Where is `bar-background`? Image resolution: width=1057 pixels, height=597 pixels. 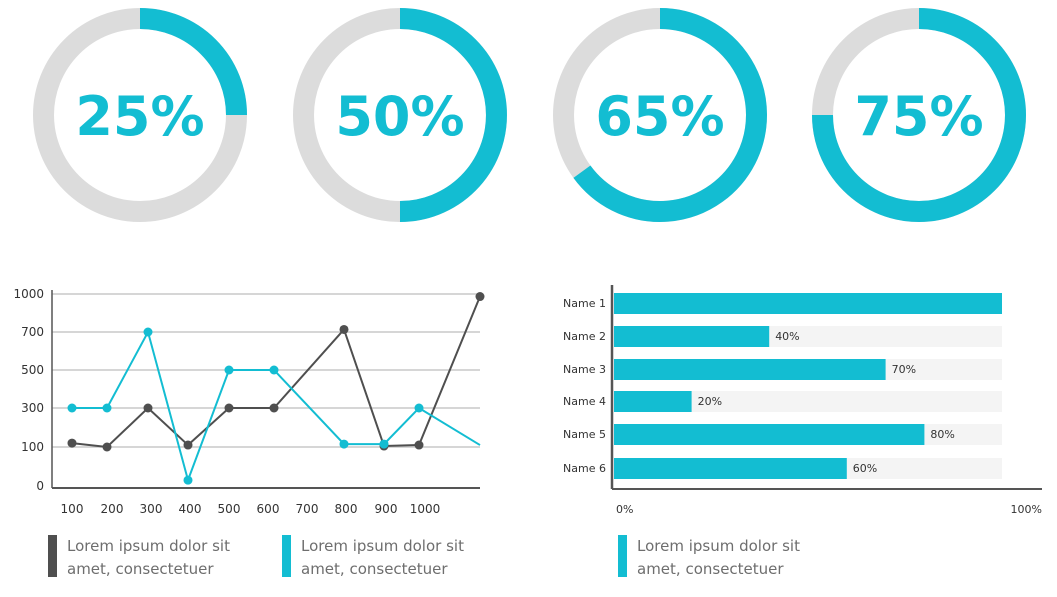
bar-background is located at coordinates (808, 401).